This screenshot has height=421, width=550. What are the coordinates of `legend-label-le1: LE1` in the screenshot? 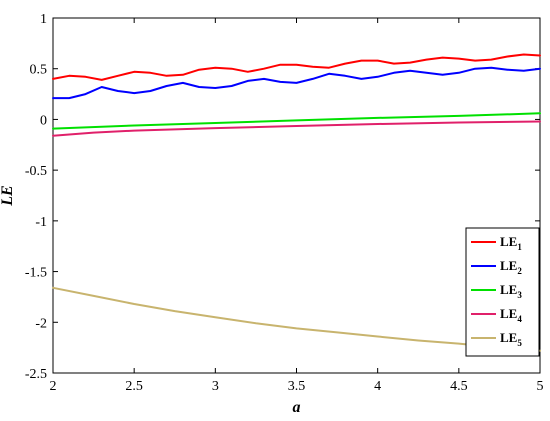 It's located at (511, 243).